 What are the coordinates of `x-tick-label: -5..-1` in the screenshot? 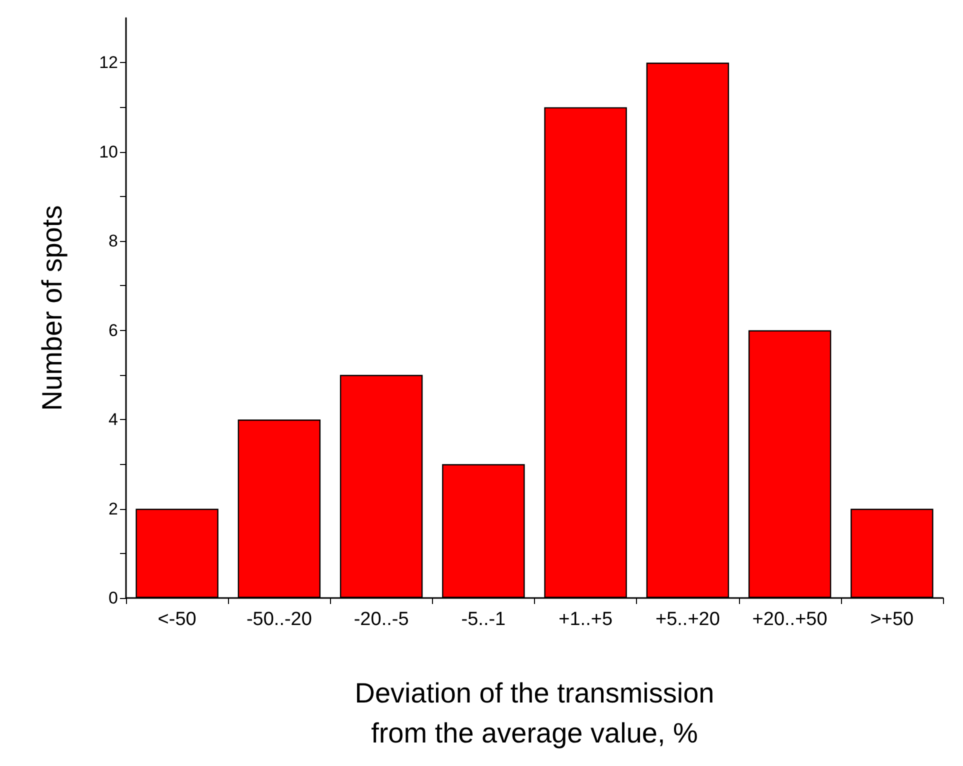 It's located at (483, 619).